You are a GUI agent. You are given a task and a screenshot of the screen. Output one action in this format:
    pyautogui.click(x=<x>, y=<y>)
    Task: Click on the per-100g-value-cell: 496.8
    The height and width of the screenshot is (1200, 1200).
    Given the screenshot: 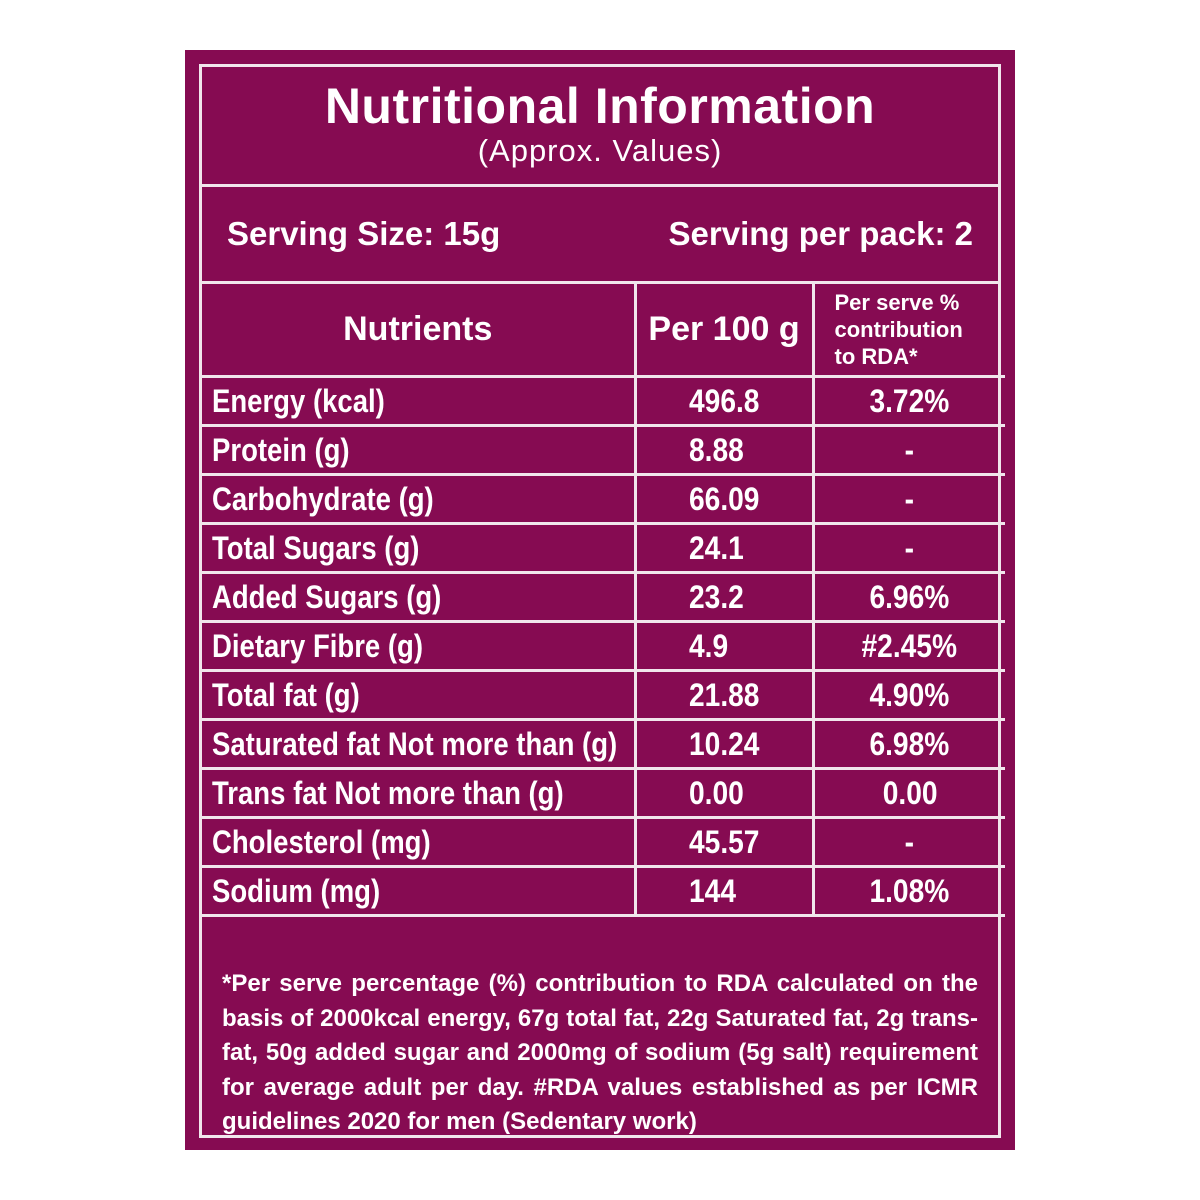 What is the action you would take?
    pyautogui.click(x=724, y=401)
    